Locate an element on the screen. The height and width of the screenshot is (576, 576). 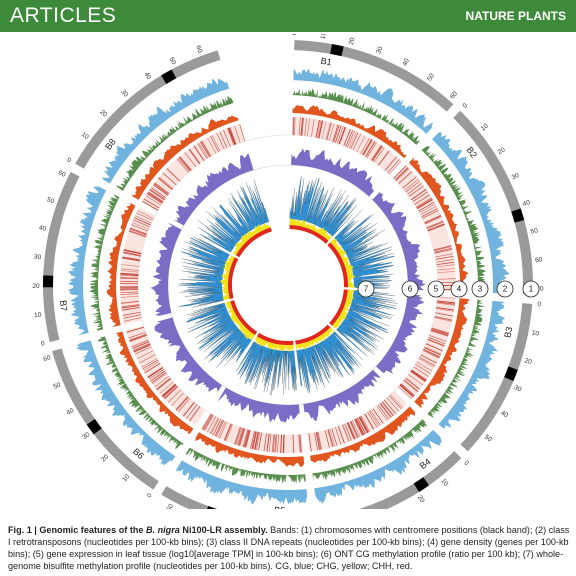
chromosome-label-b6: B6 is located at coordinates (138, 453).